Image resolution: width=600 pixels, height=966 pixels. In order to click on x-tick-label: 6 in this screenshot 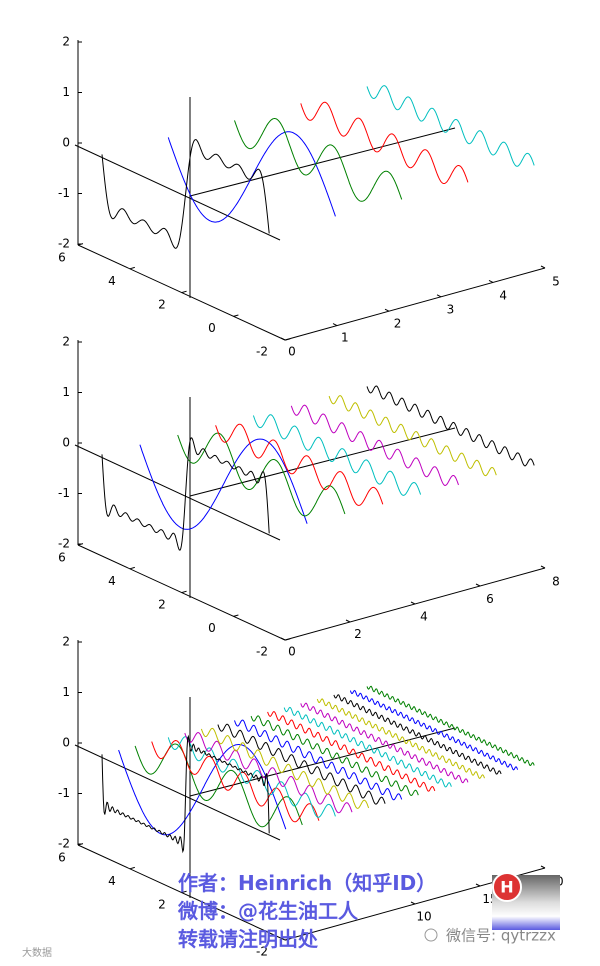, I will do `click(490, 599)`.